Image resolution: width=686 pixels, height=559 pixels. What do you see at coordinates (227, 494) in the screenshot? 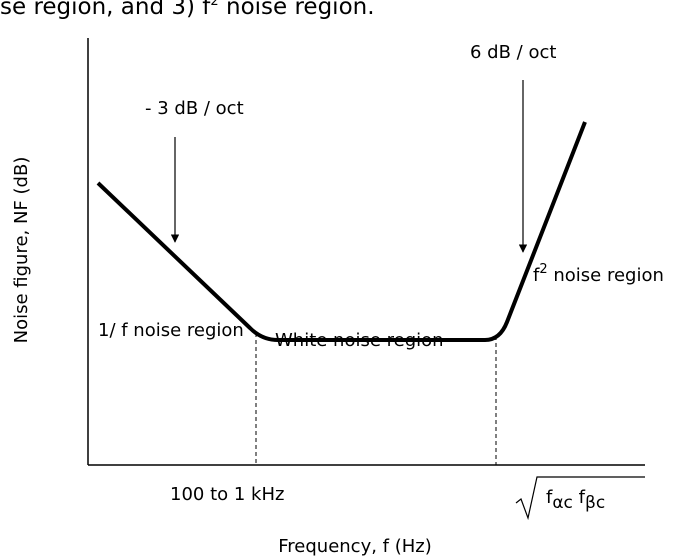
I see `corner-label: 100 to 1 kHz` at bounding box center [227, 494].